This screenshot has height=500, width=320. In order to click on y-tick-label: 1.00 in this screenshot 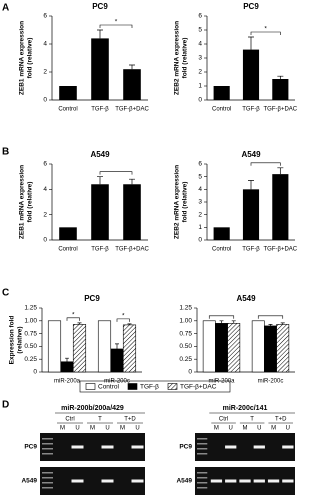, I will do `click(30, 321)`.